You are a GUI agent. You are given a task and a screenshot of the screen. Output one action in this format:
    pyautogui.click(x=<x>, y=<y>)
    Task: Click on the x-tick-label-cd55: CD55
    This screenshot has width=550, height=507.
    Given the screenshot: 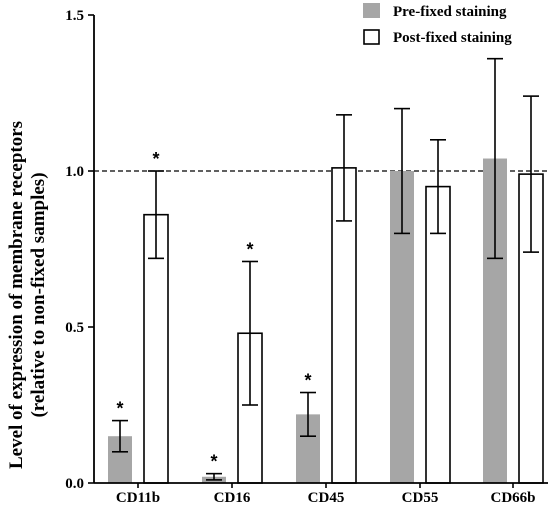 What is the action you would take?
    pyautogui.click(x=420, y=498)
    